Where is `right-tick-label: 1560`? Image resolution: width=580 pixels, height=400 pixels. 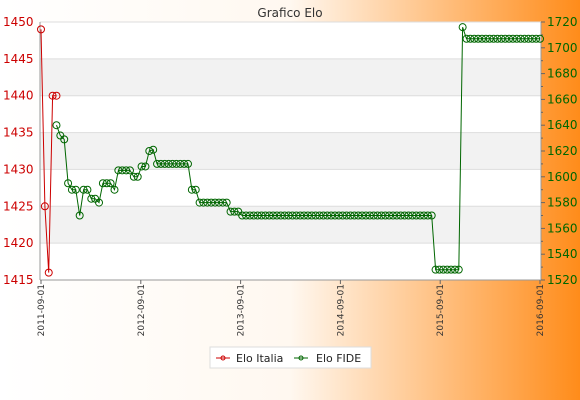
right-tick-label: 1560 is located at coordinates (562, 228).